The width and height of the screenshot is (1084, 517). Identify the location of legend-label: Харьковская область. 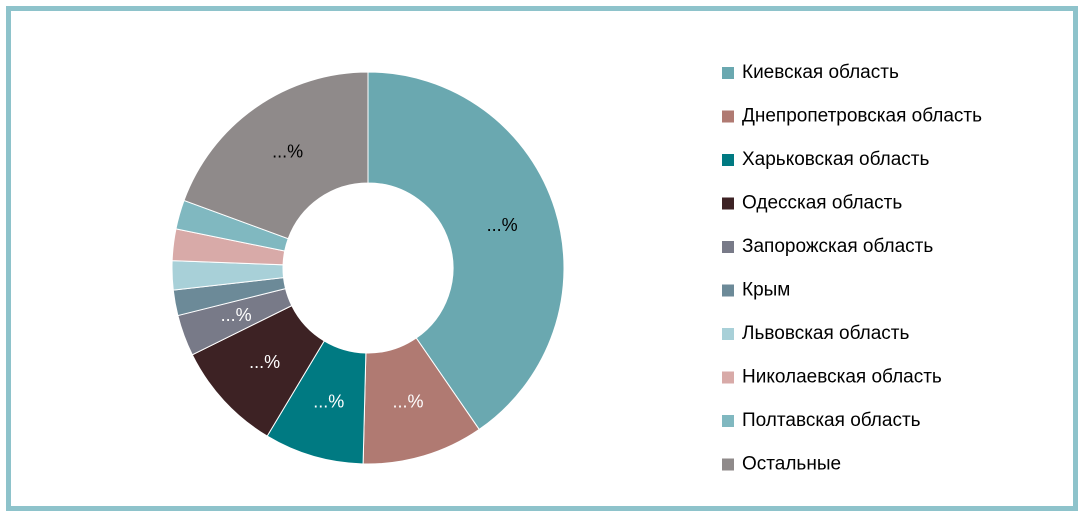
(835, 159).